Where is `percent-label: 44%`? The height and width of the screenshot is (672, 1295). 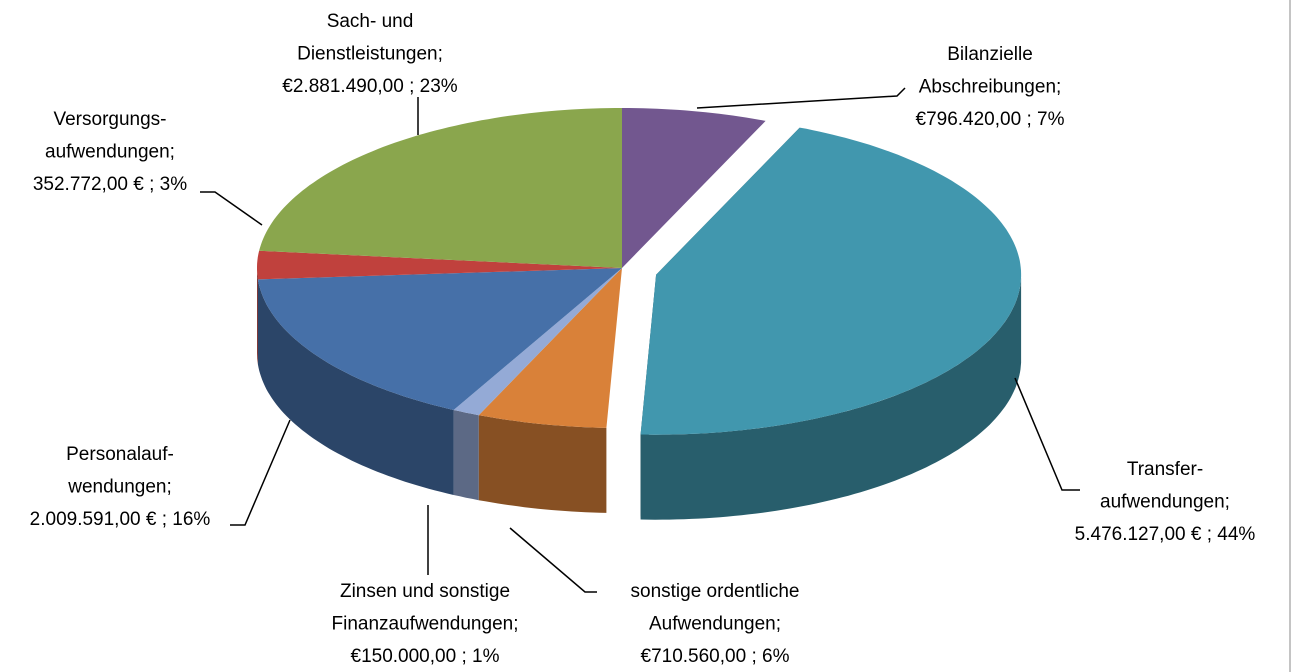 percent-label: 44% is located at coordinates (1236, 534).